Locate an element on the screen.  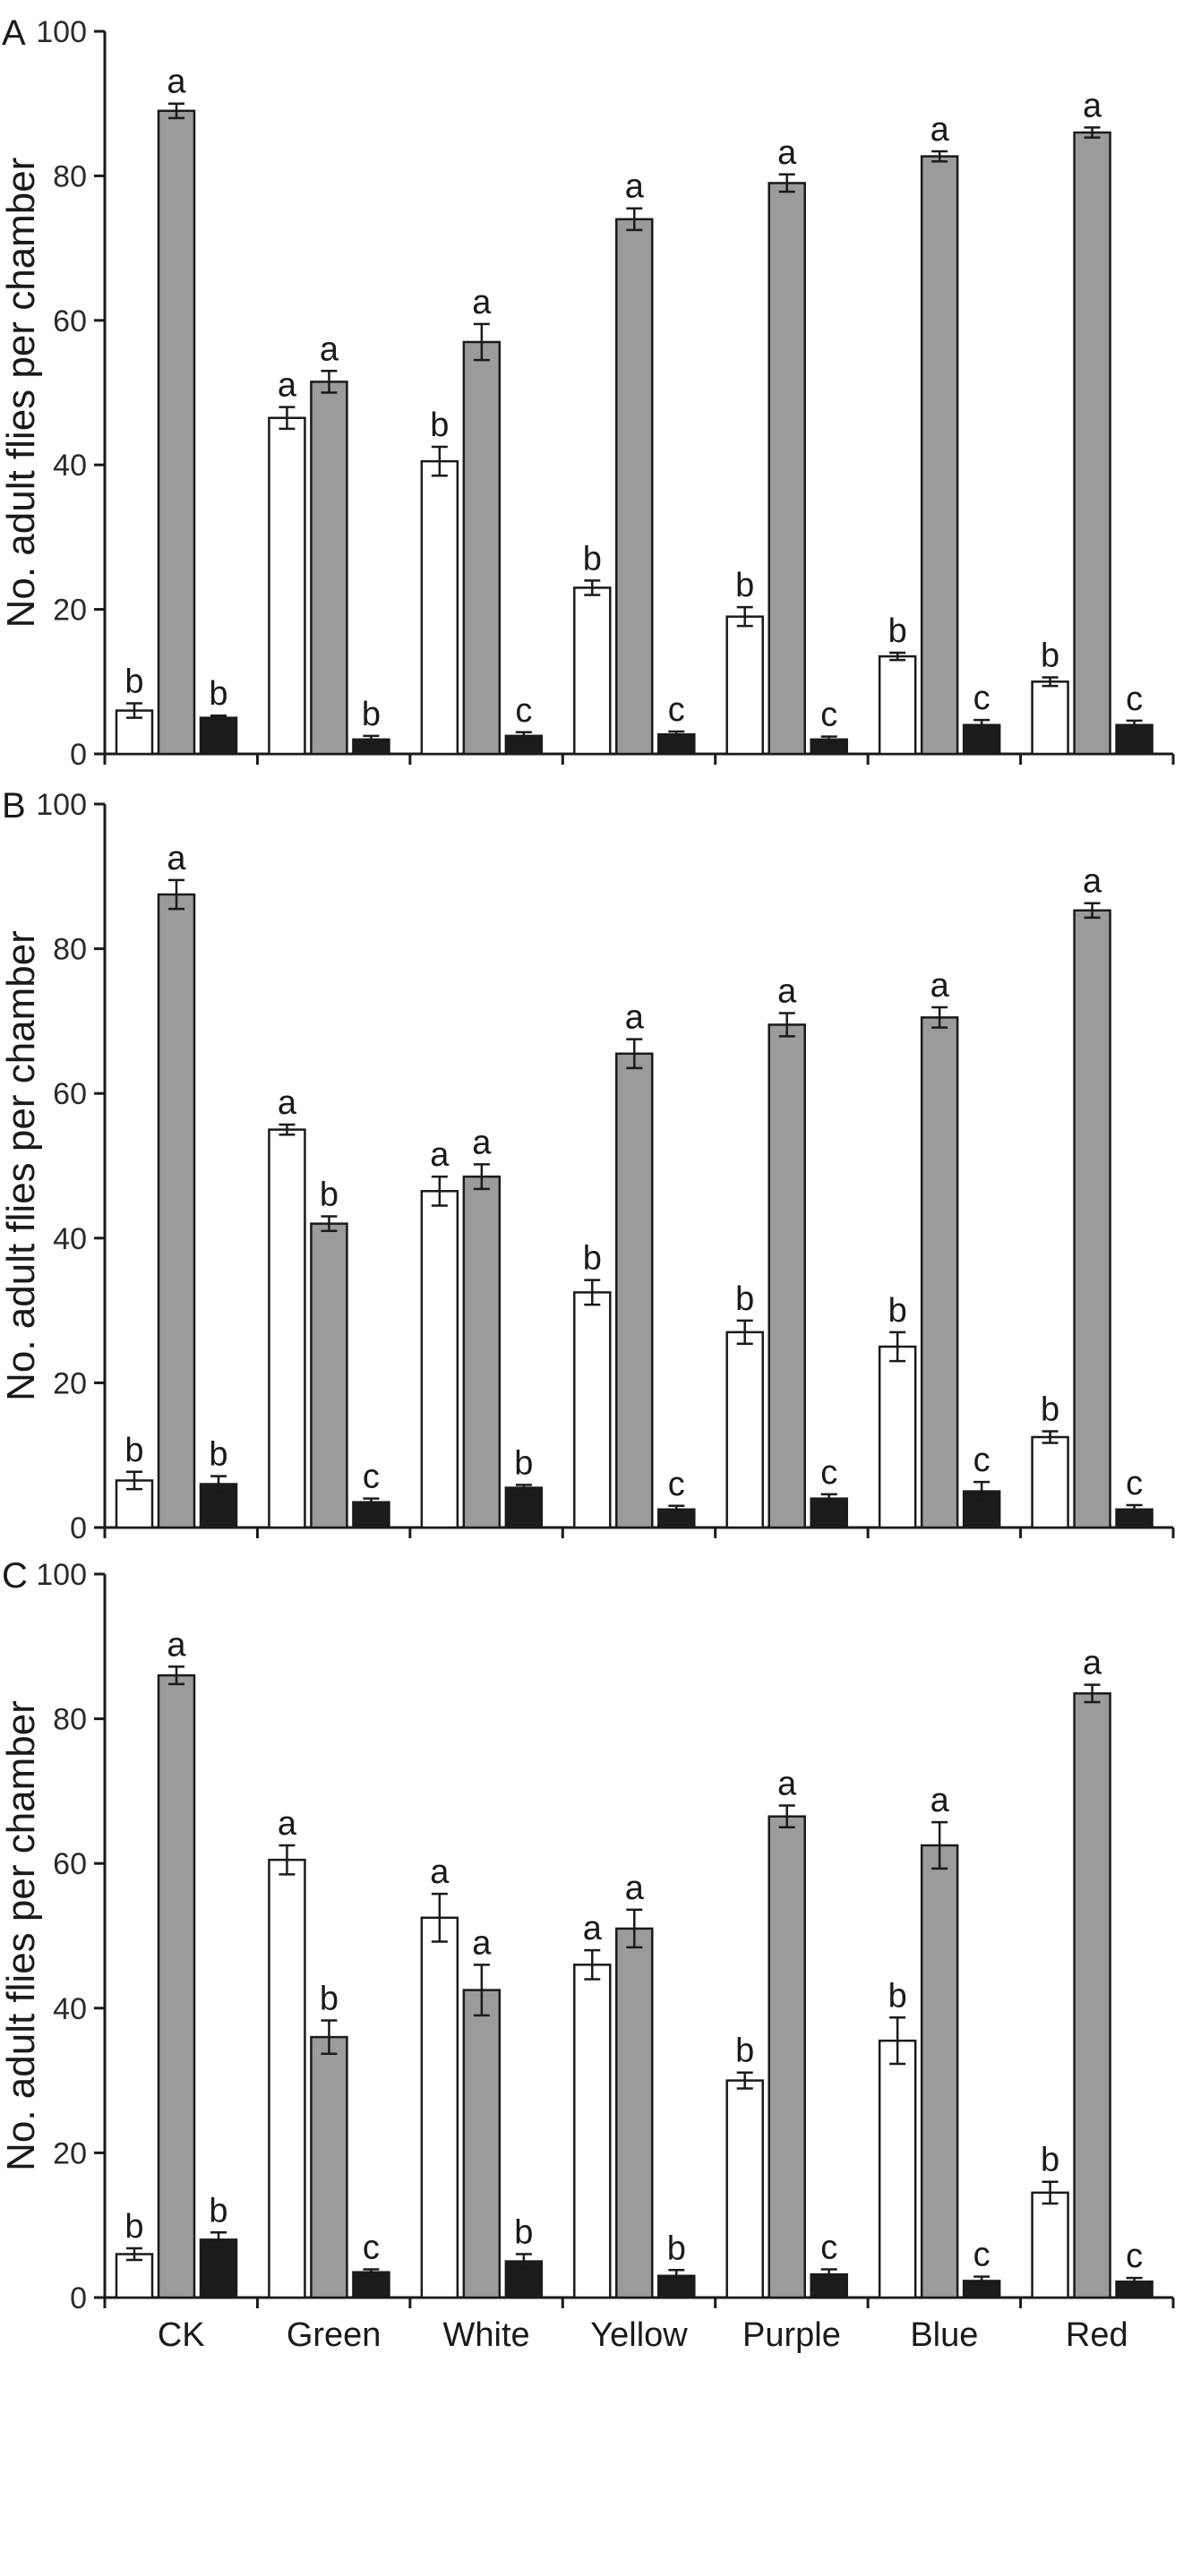
error-bar-gray-green is located at coordinates (330, 2037).